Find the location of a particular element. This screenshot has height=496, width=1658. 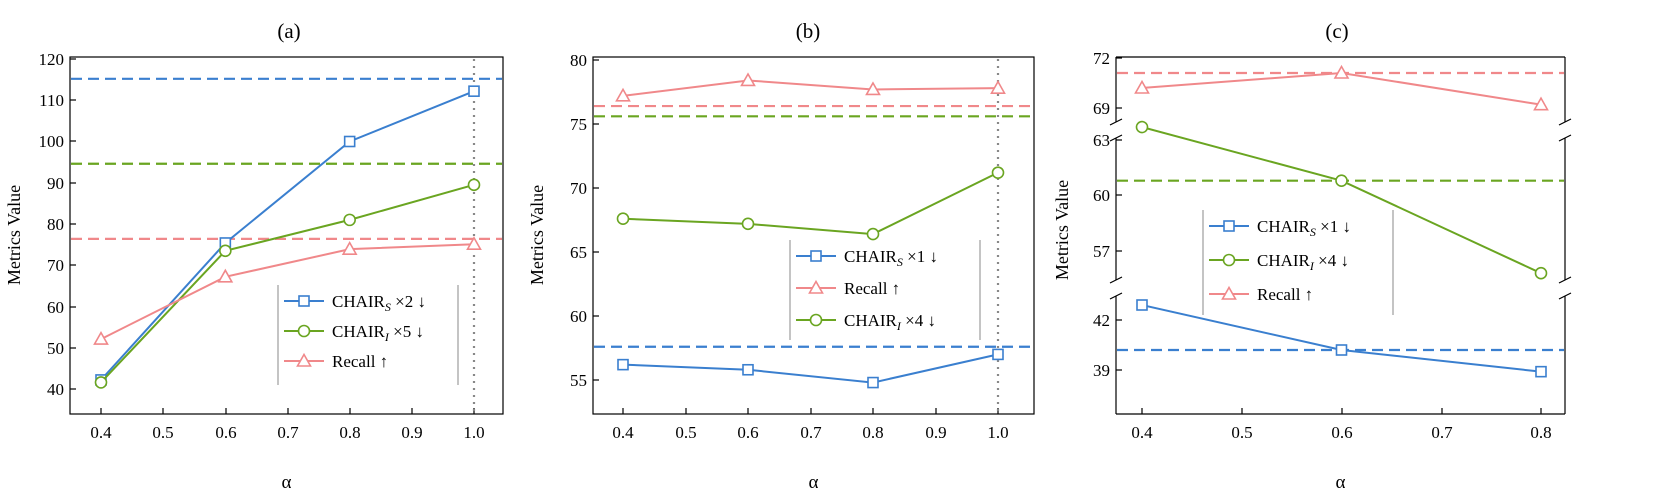

legend: CHAIRS ×1 ↓ Recall ↑ CHAIRI ×4 ↓ is located at coordinates (885, 290).